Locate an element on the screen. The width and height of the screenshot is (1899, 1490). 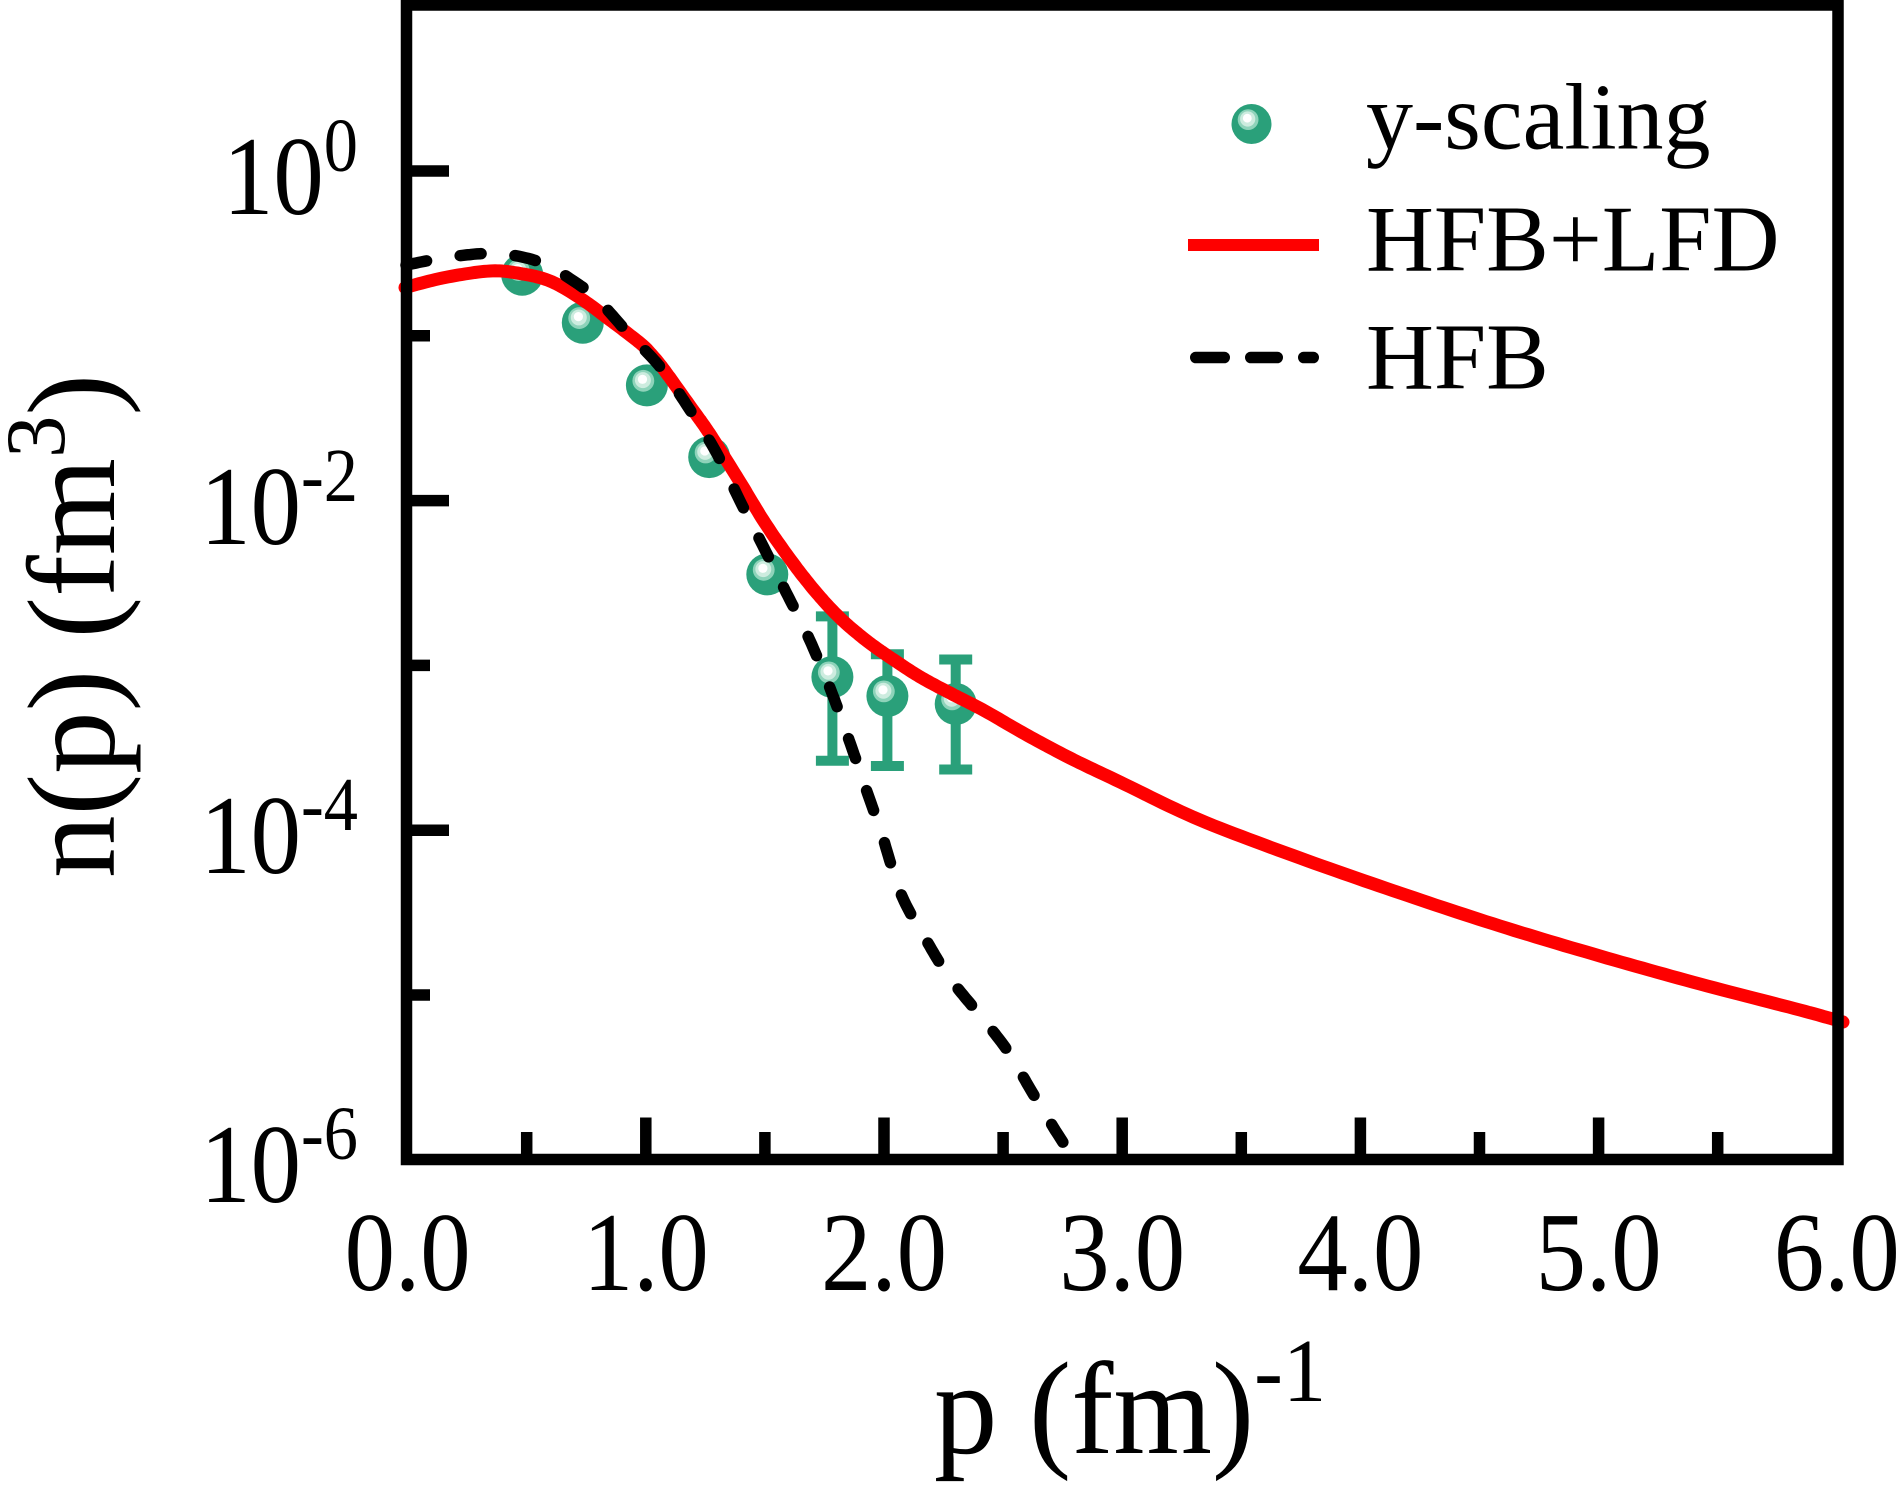
svg-text: 1.0 is located at coordinates (646, 1253).